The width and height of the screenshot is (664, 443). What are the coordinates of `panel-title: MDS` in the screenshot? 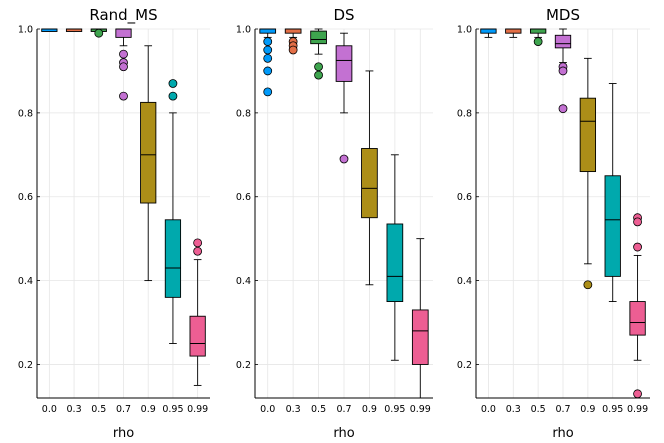 It's located at (563, 15).